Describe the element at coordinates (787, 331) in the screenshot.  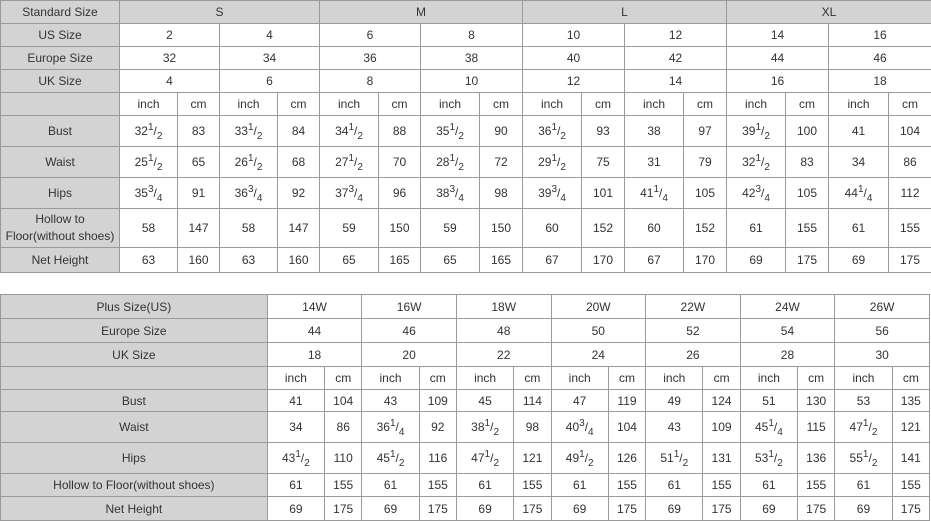
I see `europe-size-cell: 54` at that location.